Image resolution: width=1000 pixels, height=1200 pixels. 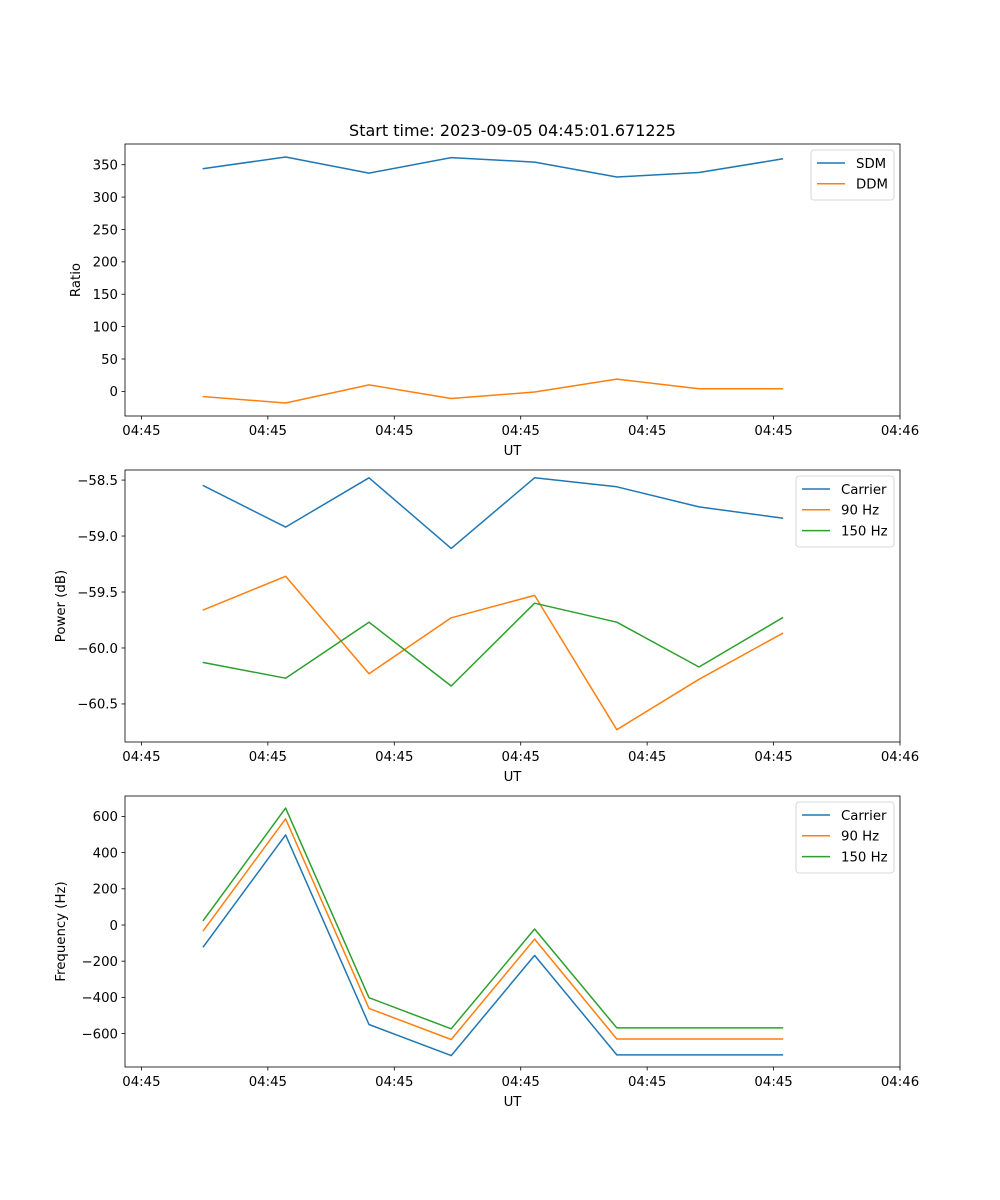 What do you see at coordinates (105, 198) in the screenshot?
I see `y-tick-label: 300` at bounding box center [105, 198].